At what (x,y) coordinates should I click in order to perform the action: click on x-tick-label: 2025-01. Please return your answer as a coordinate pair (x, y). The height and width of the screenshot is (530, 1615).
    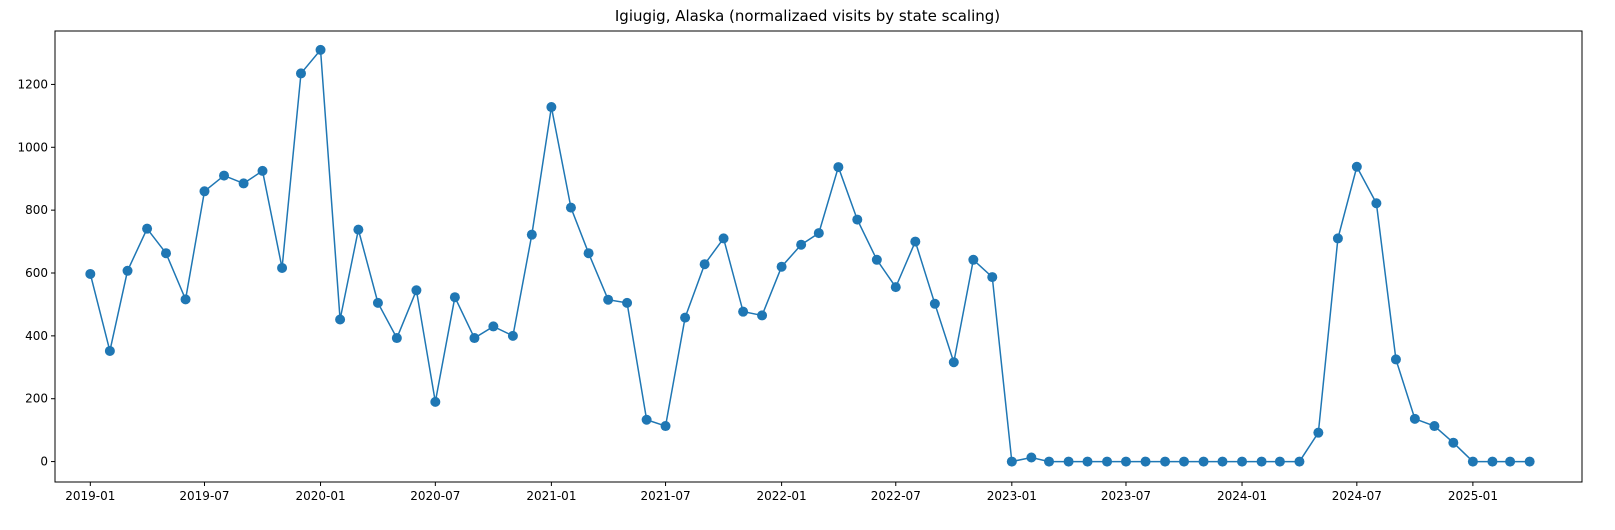
    Looking at the image, I should click on (1473, 496).